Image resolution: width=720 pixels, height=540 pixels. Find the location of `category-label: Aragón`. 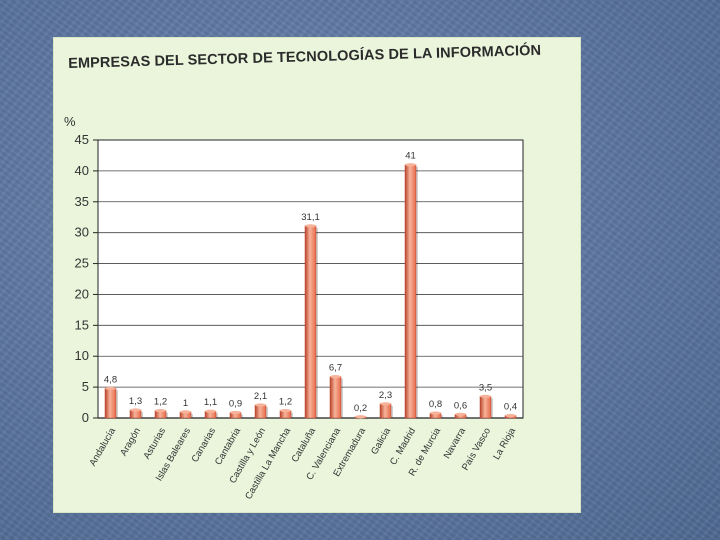

category-label: Aragón is located at coordinates (130, 442).